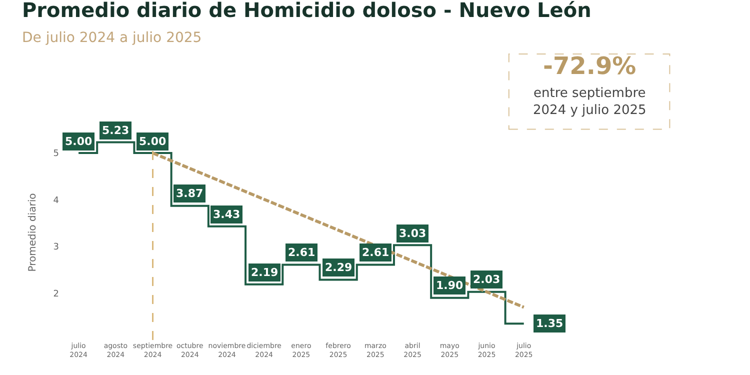 This screenshot has width=750, height=375. Describe the element at coordinates (589, 102) in the screenshot. I see `text: entre septiembre 2024 y julio 2025` at that location.